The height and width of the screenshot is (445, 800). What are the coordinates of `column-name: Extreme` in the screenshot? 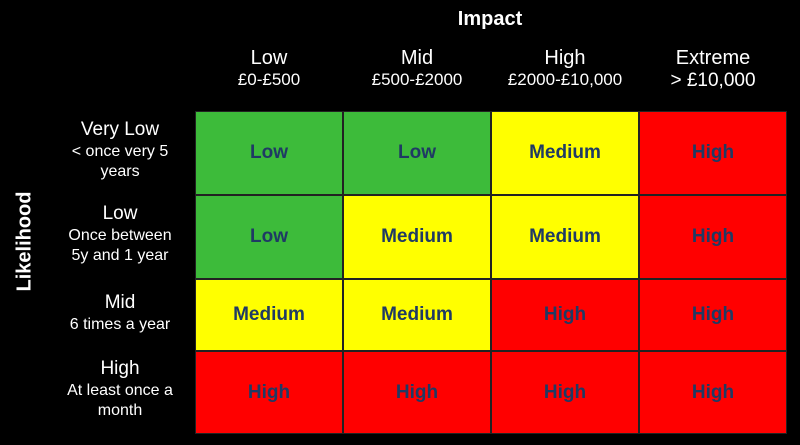 It's located at (713, 58).